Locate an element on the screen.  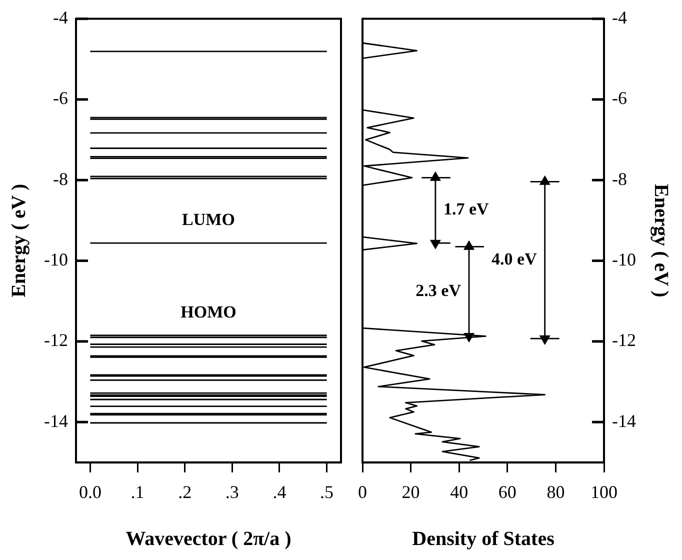
annotation: 4.0 eV is located at coordinates (515, 259).